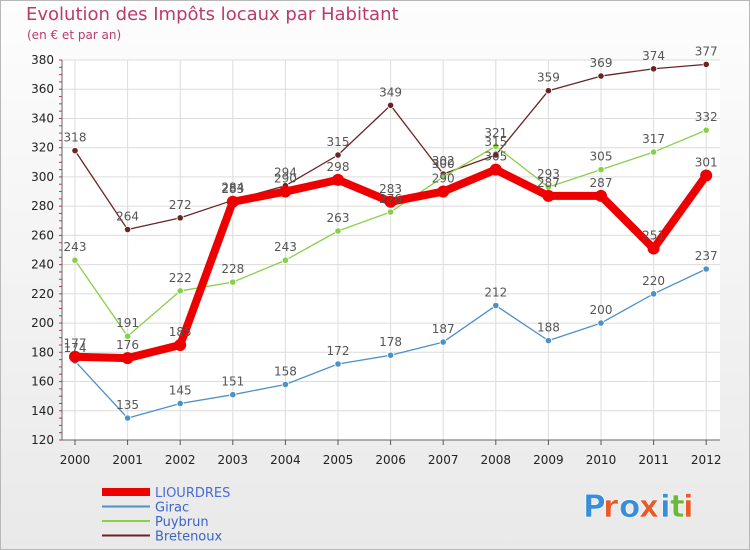  Describe the element at coordinates (338, 218) in the screenshot. I see `data-label-puybrun: 263` at that location.